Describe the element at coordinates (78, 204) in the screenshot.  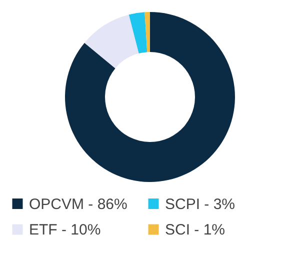
I see `legend-label: OPCVM - 86%` at that location.